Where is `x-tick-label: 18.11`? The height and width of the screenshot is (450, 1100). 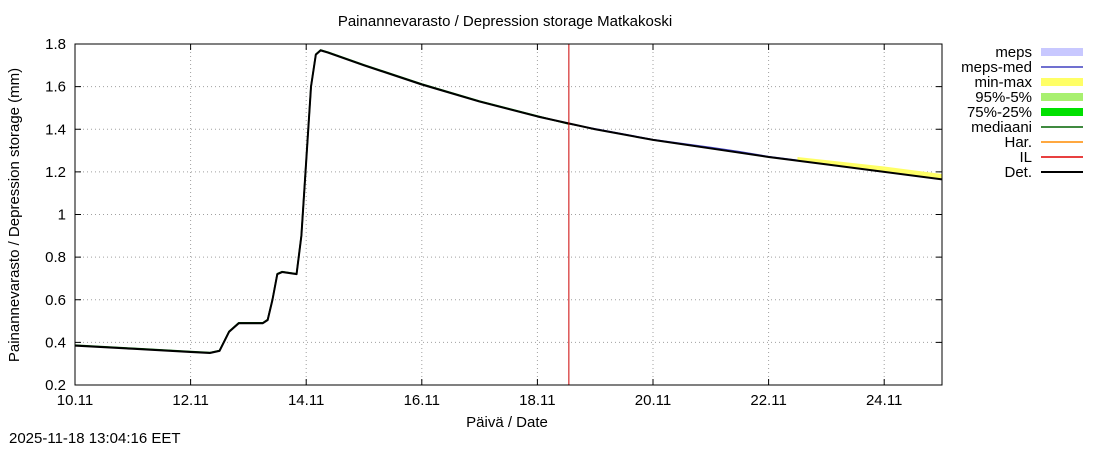 x-tick-label: 18.11 is located at coordinates (537, 400).